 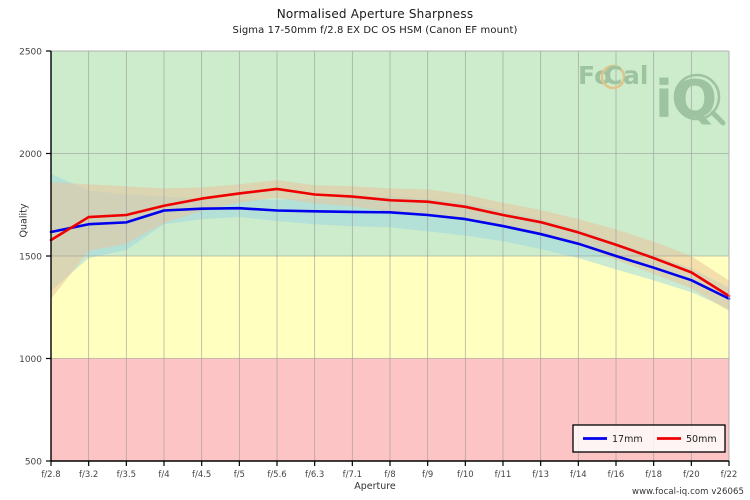 What do you see at coordinates (503, 475) in the screenshot?
I see `x-tick-label: f/11` at bounding box center [503, 475].